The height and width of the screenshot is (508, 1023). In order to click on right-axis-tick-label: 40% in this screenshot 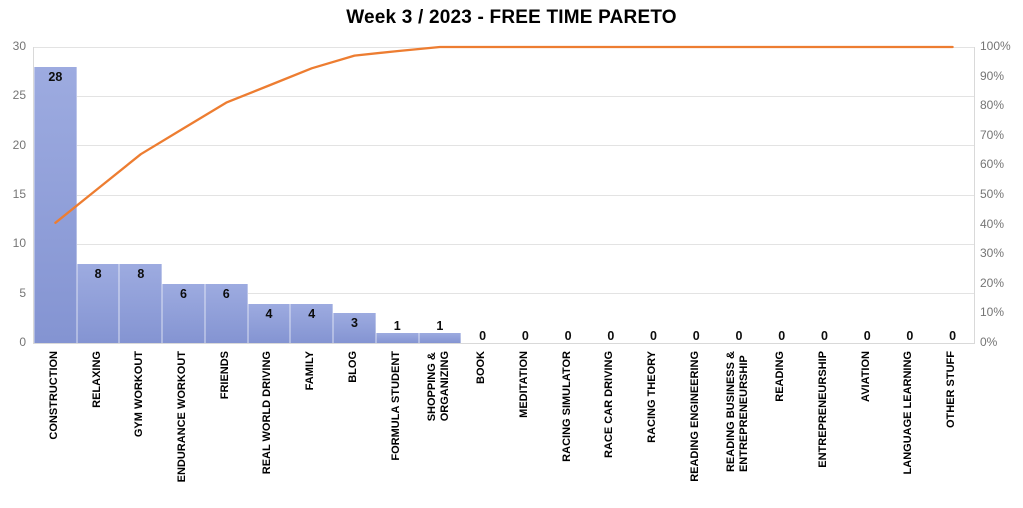, I will do `click(992, 223)`.